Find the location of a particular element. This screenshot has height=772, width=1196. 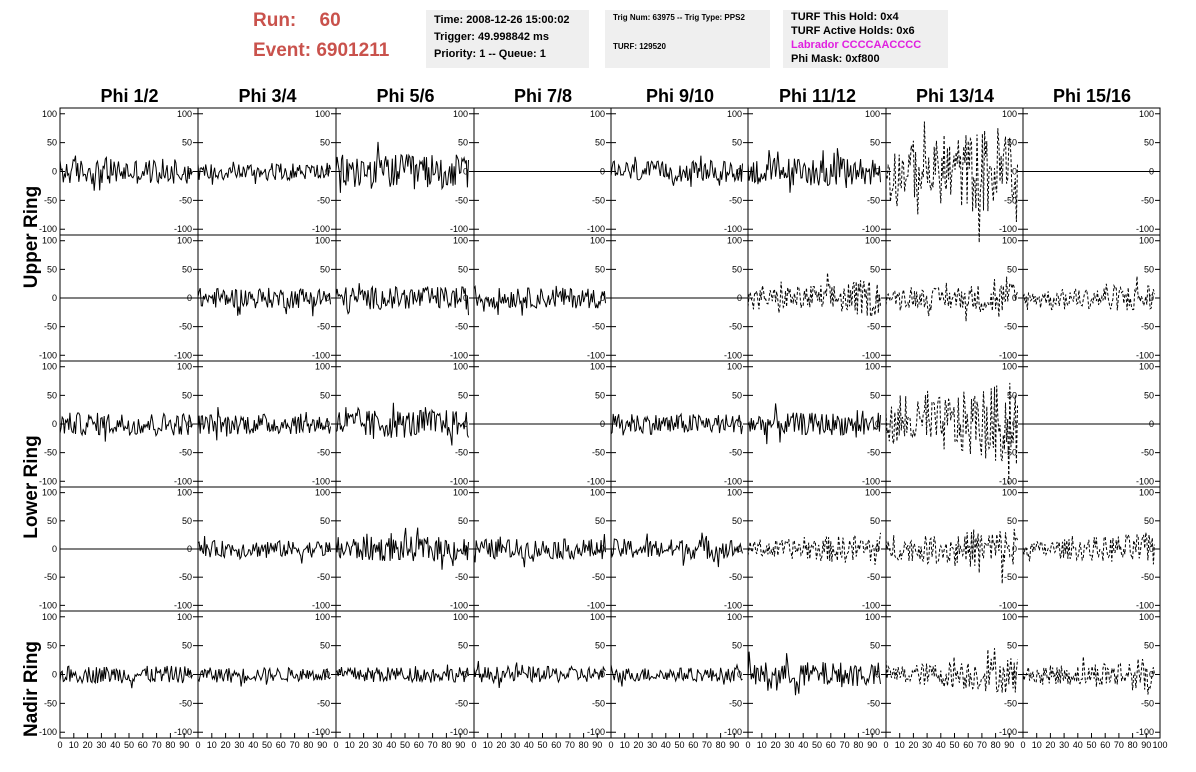

column-header: Phi 1/2 is located at coordinates (129, 96).